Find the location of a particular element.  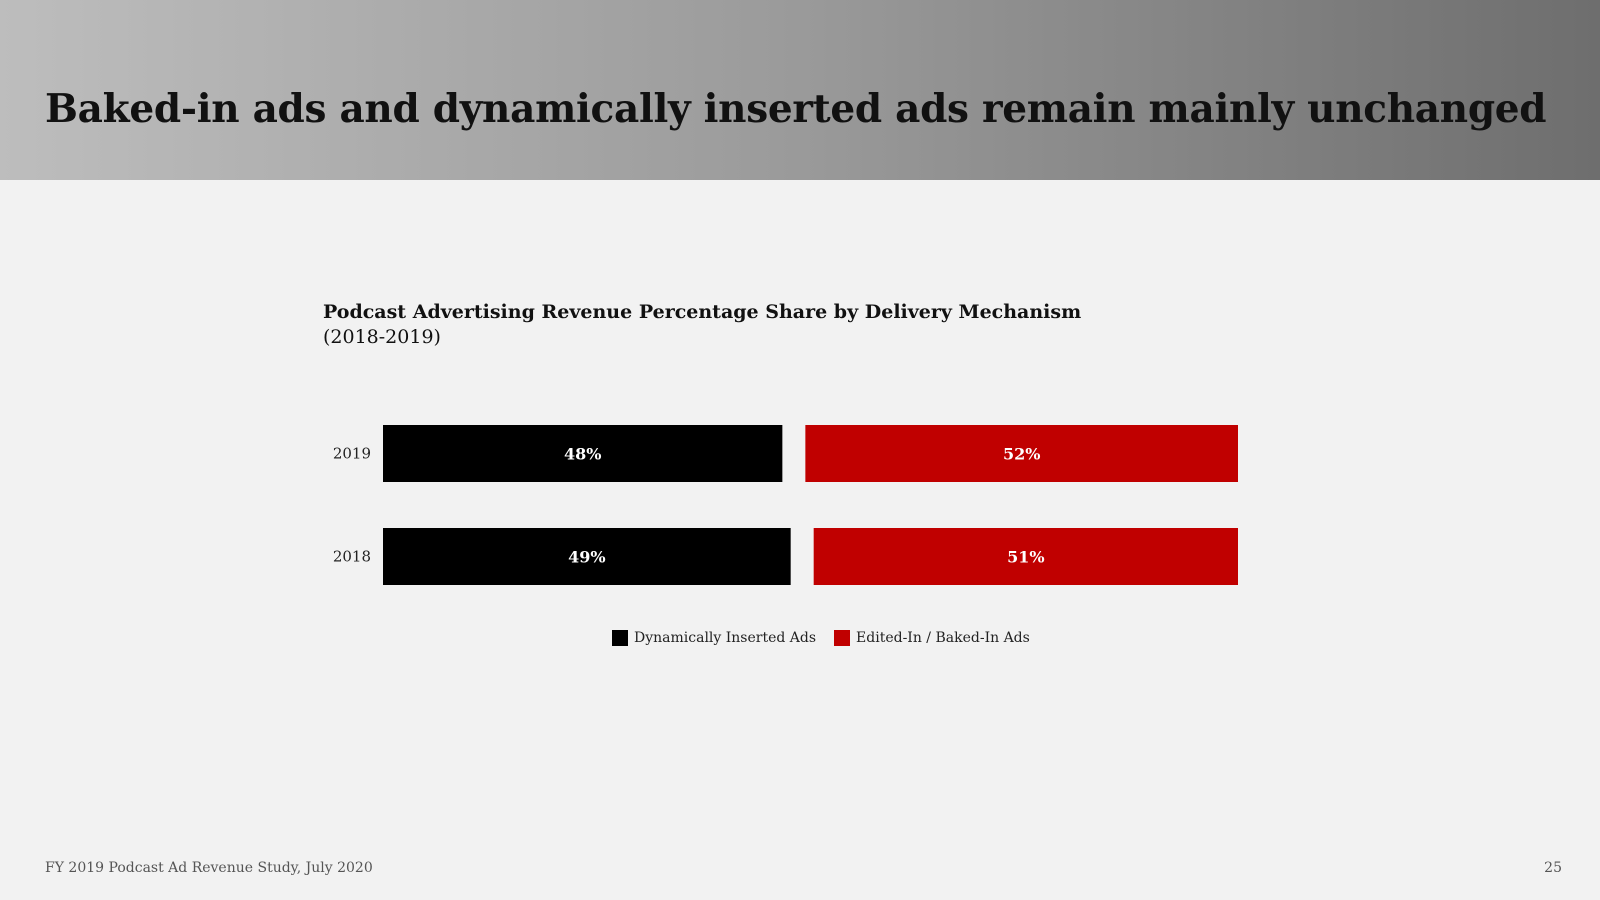

data-label-baked-2018: 51% is located at coordinates (1025, 557).